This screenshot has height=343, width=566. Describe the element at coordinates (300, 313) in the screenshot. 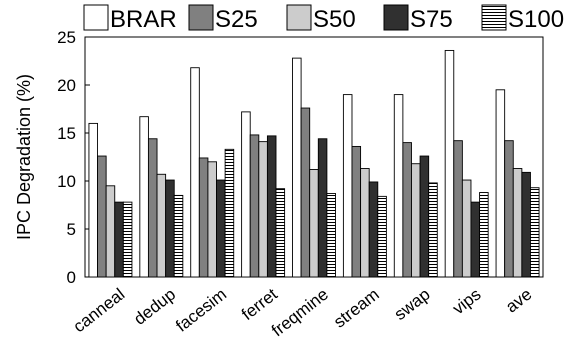

I see `x-tick-label: freqmine` at that location.